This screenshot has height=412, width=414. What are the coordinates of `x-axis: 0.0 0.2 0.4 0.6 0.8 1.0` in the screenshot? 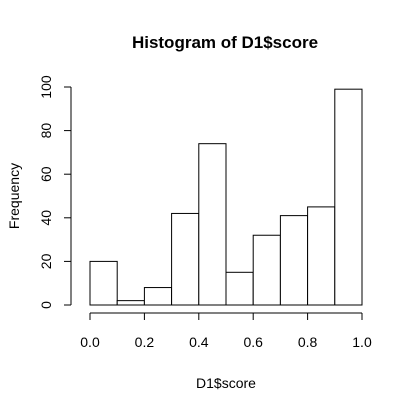 It's located at (226, 331).